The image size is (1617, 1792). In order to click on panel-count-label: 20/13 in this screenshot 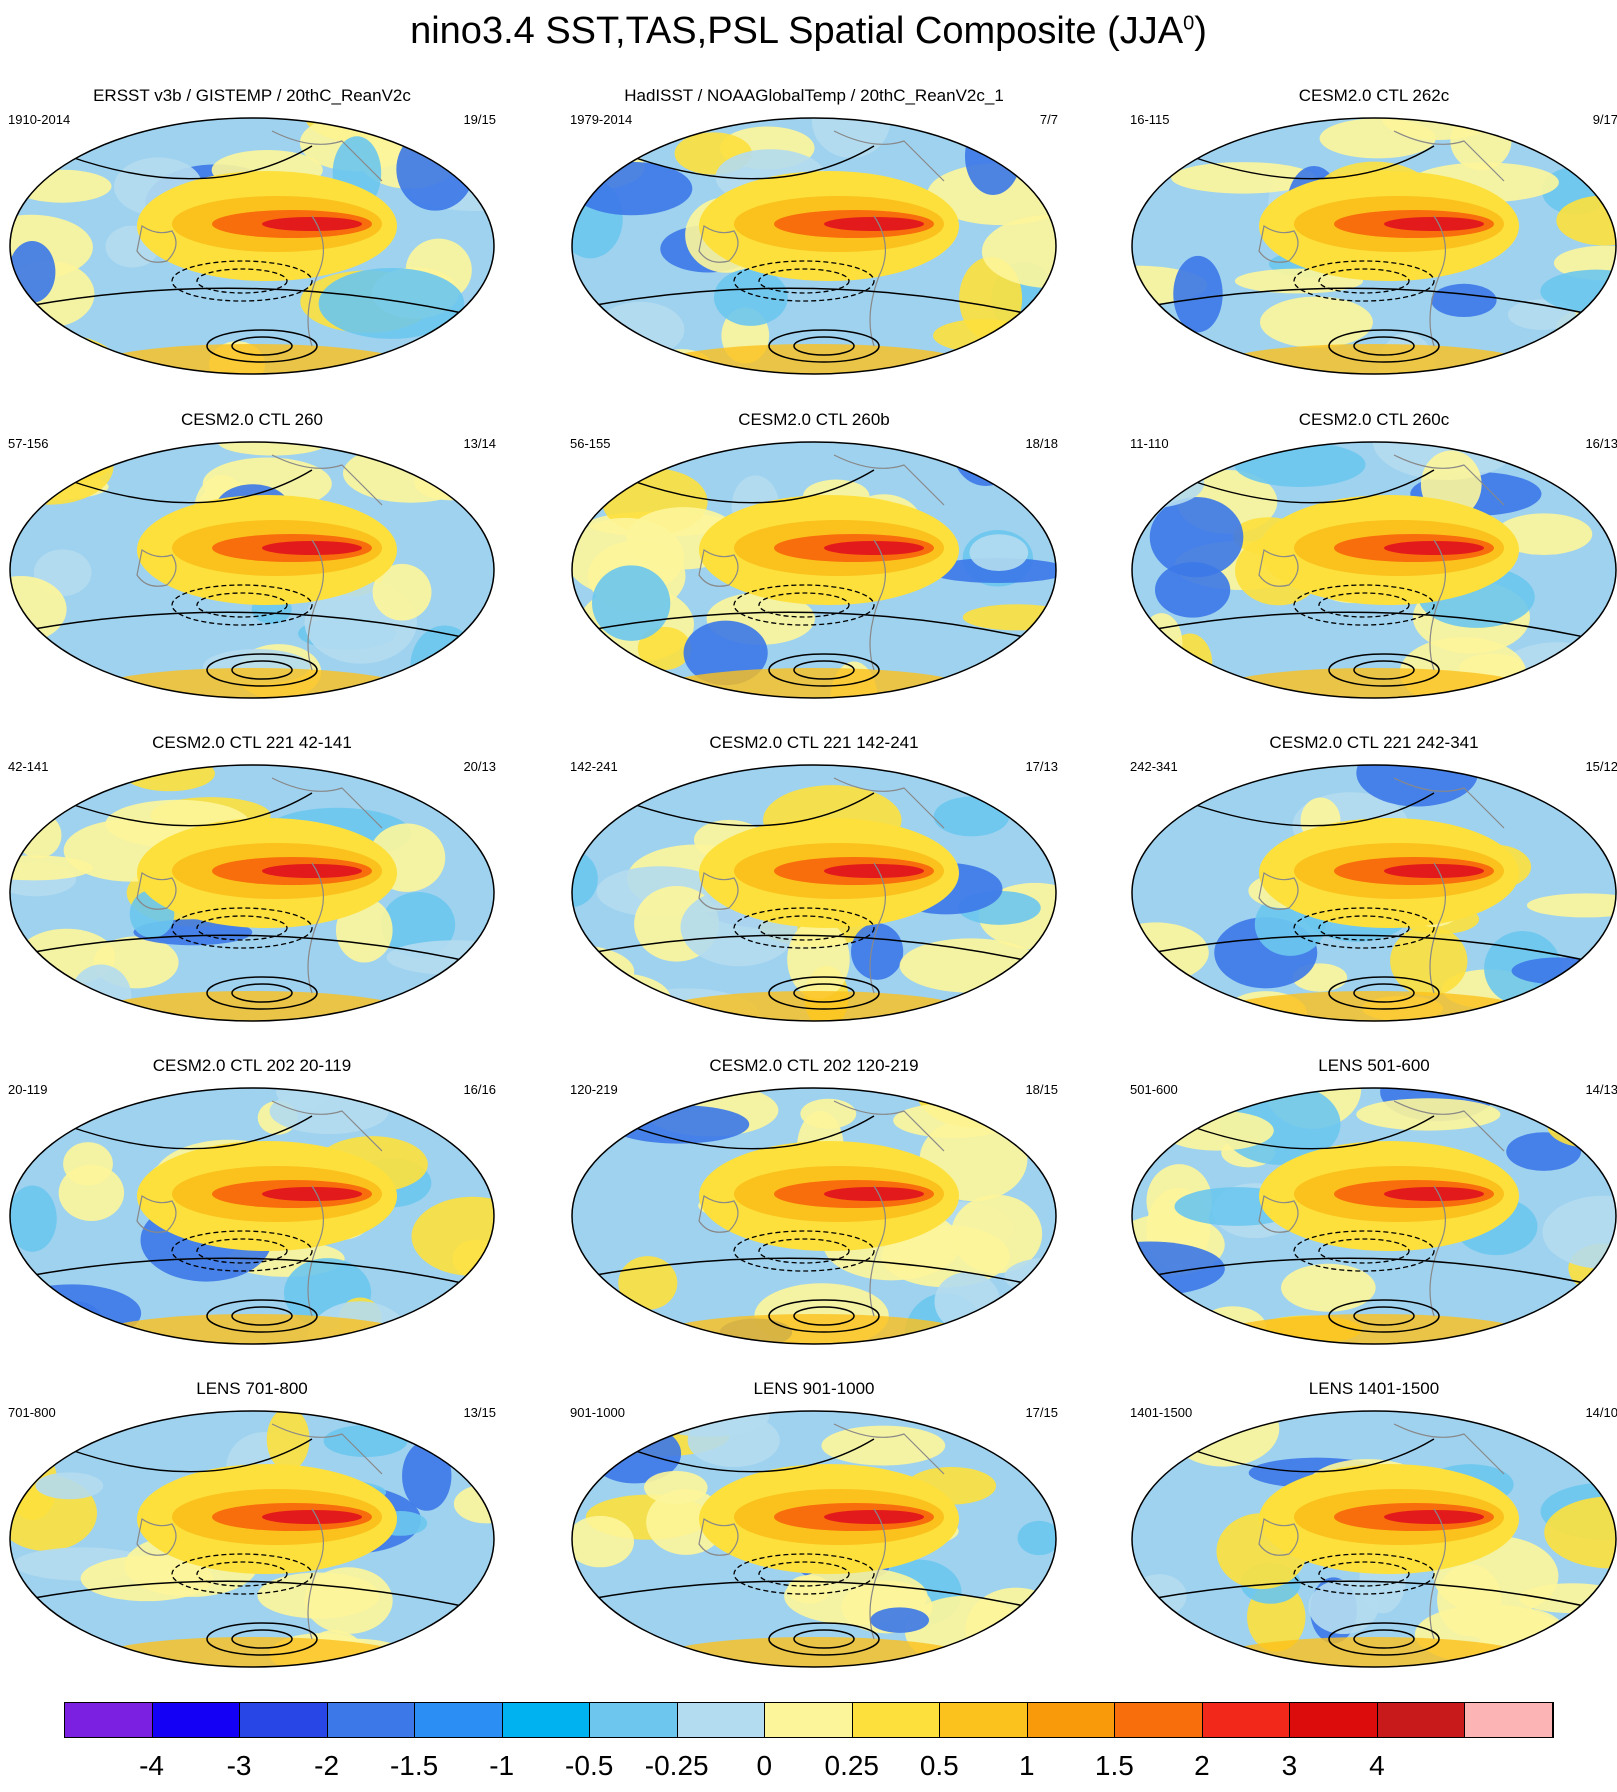, I will do `click(479, 766)`.